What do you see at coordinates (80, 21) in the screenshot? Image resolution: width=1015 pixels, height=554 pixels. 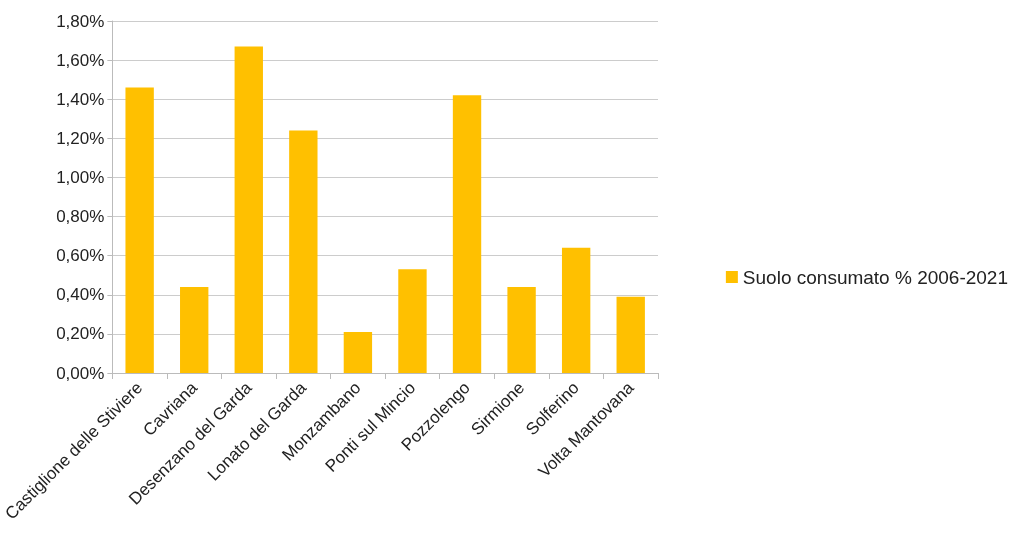 I see `y-tick-label: 1,80%` at bounding box center [80, 21].